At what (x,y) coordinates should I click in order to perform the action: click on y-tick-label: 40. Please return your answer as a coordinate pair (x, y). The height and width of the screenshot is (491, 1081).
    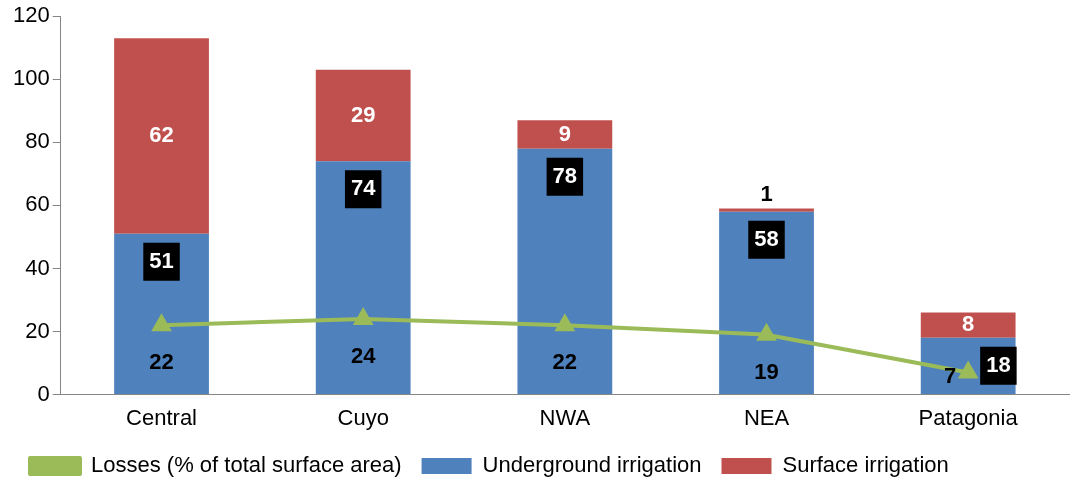
    Looking at the image, I should click on (37, 267).